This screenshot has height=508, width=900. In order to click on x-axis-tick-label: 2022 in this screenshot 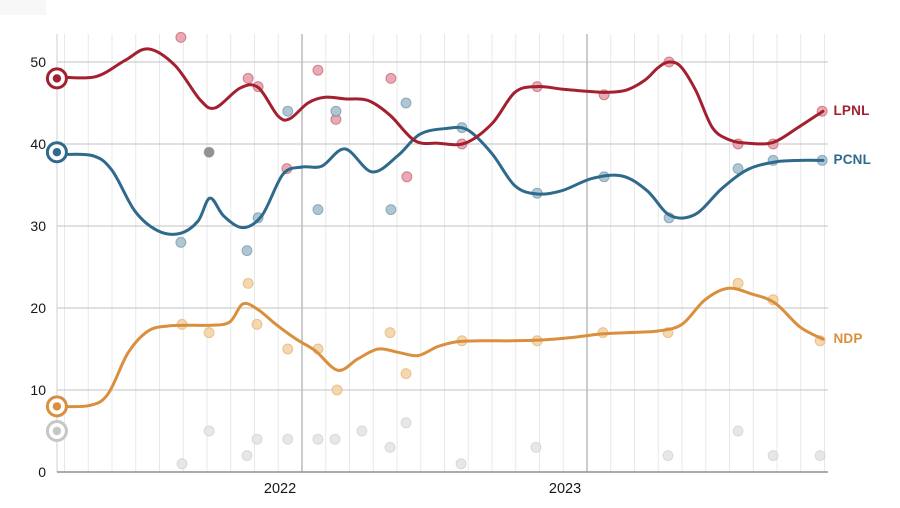, I will do `click(280, 489)`.